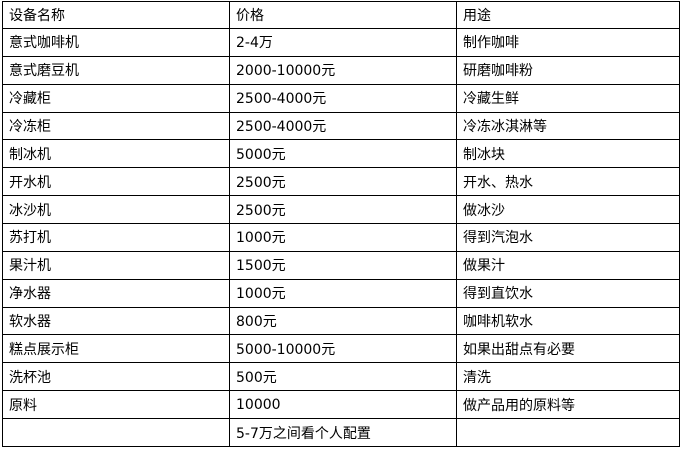 This screenshot has width=687, height=452. I want to click on table-row: 冷藏柜 2500-4000元 冷藏生鲜, so click(341, 98).